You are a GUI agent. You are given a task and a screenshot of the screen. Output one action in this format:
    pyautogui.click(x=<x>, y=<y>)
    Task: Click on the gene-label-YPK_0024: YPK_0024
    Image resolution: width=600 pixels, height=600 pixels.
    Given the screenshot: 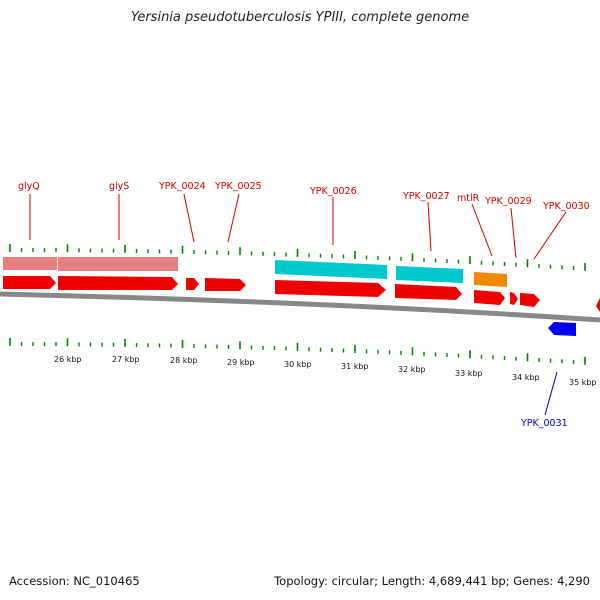 What is the action you would take?
    pyautogui.click(x=182, y=186)
    